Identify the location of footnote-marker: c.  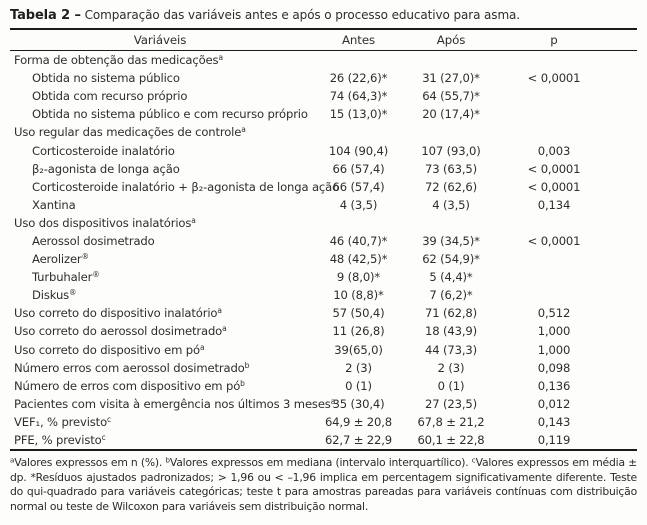
(109, 419).